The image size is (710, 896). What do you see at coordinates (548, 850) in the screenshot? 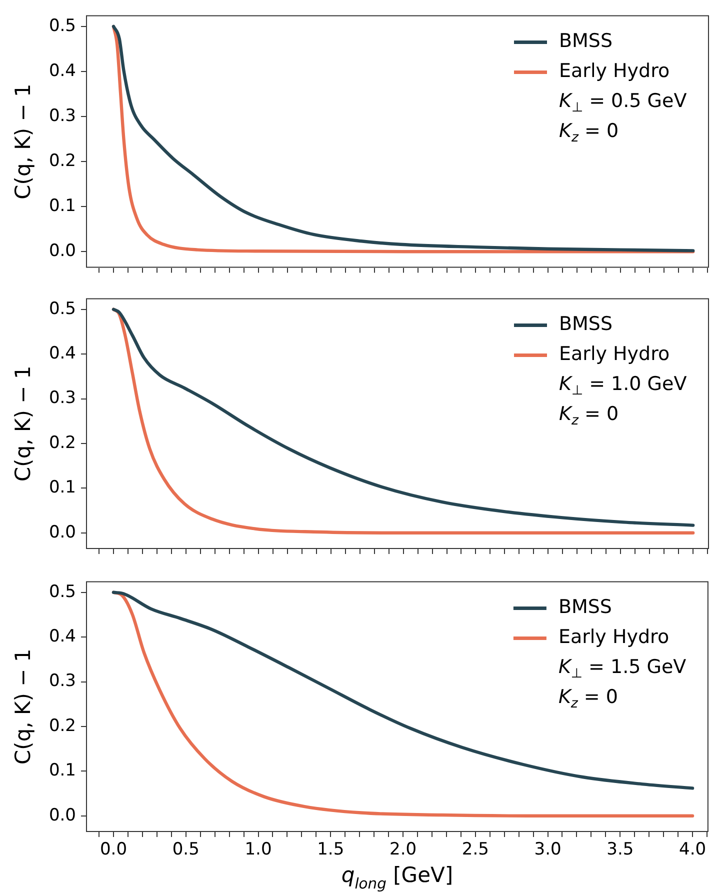
I see `x-tick-label: 3.0` at bounding box center [548, 850].